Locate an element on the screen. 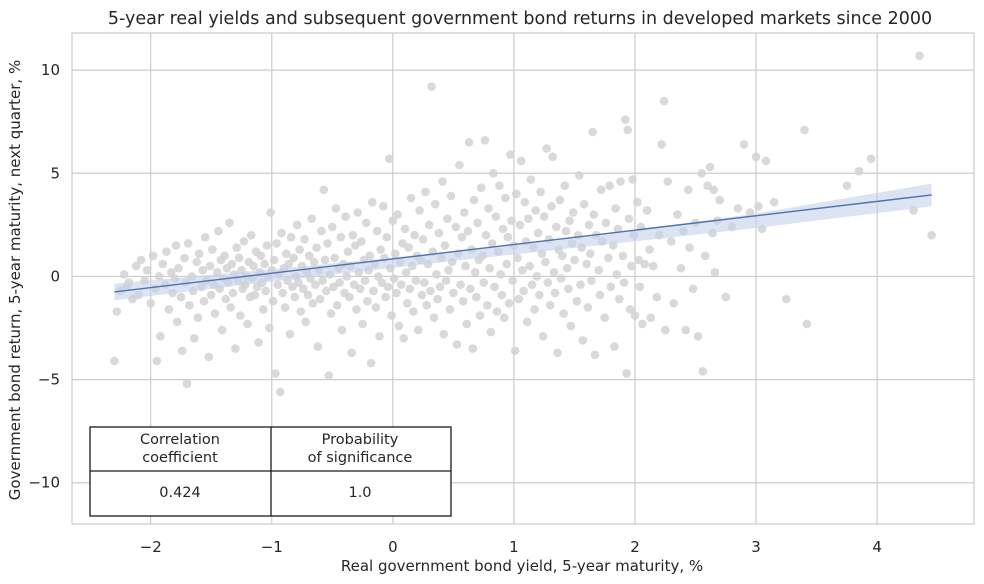 This screenshot has height=584, width=984. stats-value-probability: 1.0 is located at coordinates (359, 493).